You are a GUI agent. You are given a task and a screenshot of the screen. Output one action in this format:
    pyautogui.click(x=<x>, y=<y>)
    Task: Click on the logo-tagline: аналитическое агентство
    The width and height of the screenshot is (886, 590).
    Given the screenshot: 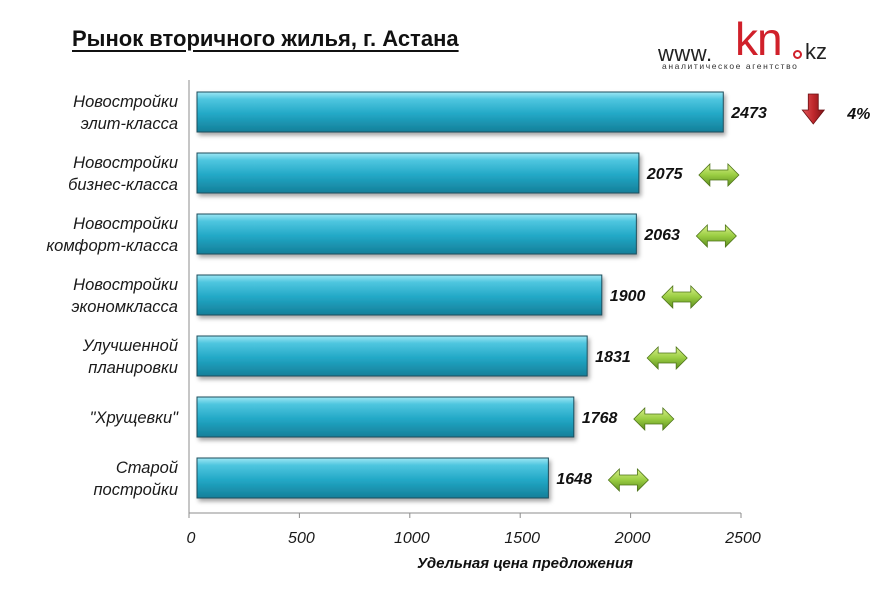 What is the action you would take?
    pyautogui.click(x=730, y=66)
    